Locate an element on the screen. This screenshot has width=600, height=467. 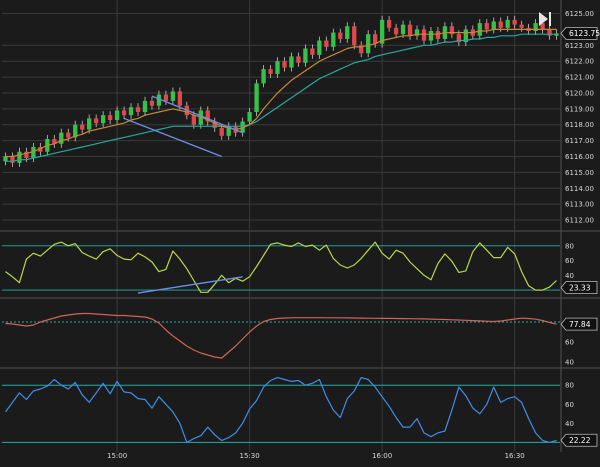
price-tick-label: 6123.00 is located at coordinates (579, 46).